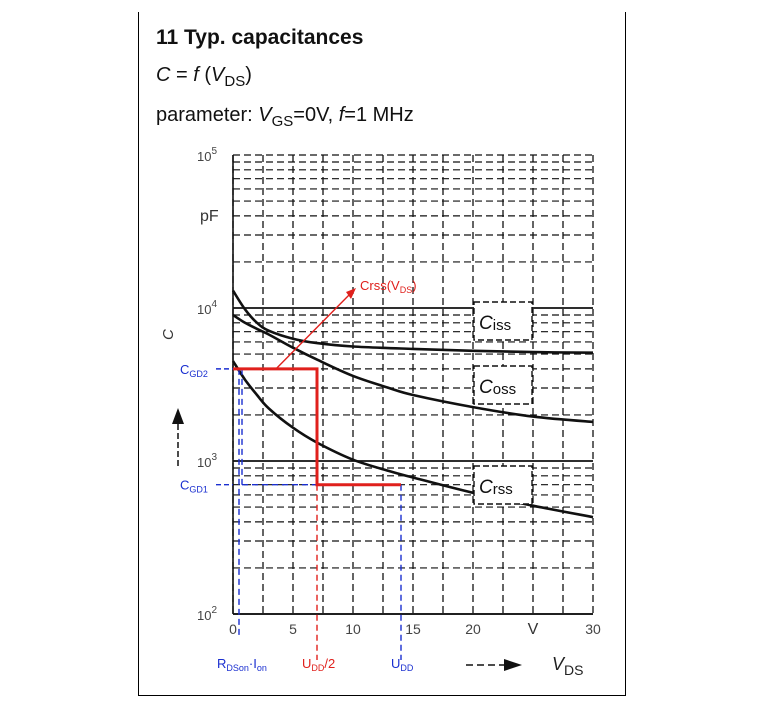 The width and height of the screenshot is (774, 710). What do you see at coordinates (496, 487) in the screenshot?
I see `series-crss-label: Crss` at bounding box center [496, 487].